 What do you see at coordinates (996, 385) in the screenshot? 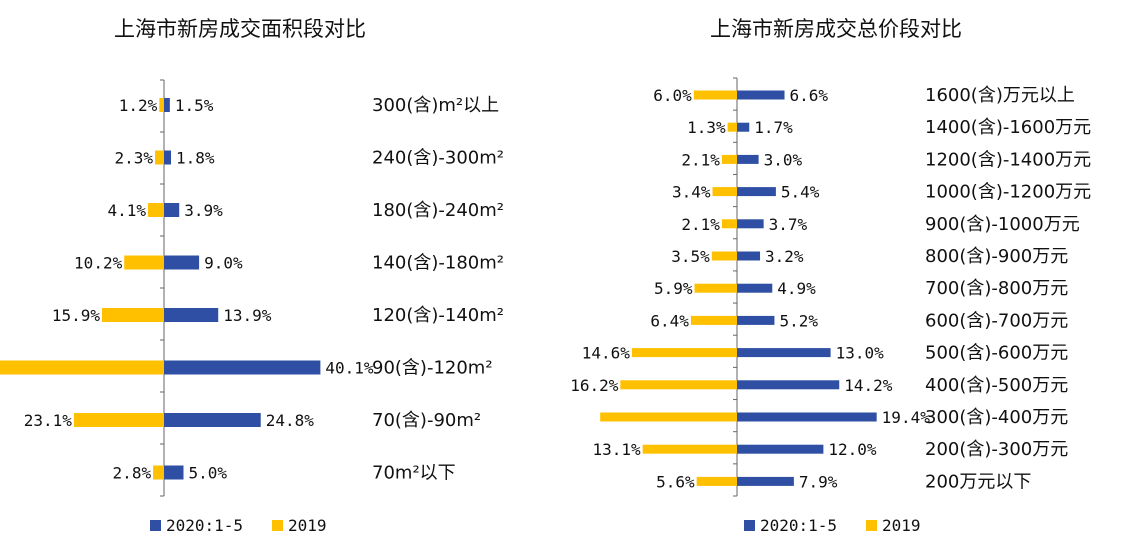
I see `category-label: 400(含)-500万元` at bounding box center [996, 385].